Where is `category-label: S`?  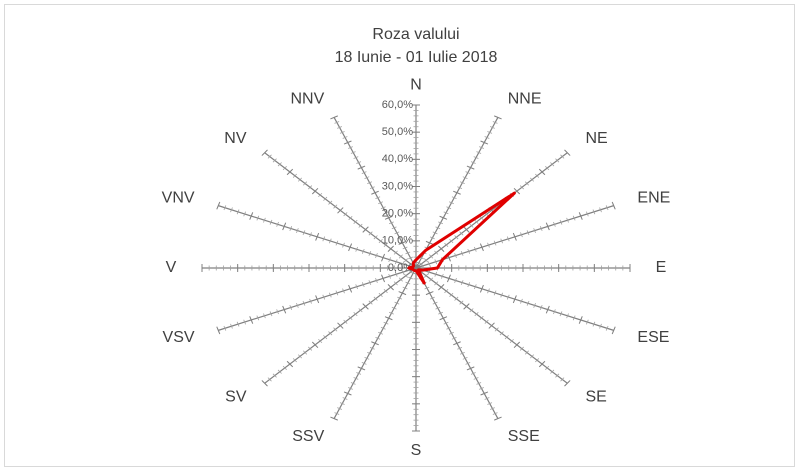
category-label: S is located at coordinates (416, 450).